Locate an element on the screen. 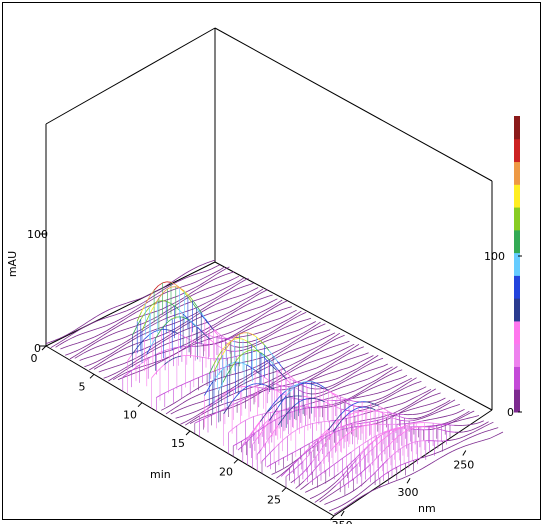 The image size is (545, 524). colorbar-segment is located at coordinates (517, 355).